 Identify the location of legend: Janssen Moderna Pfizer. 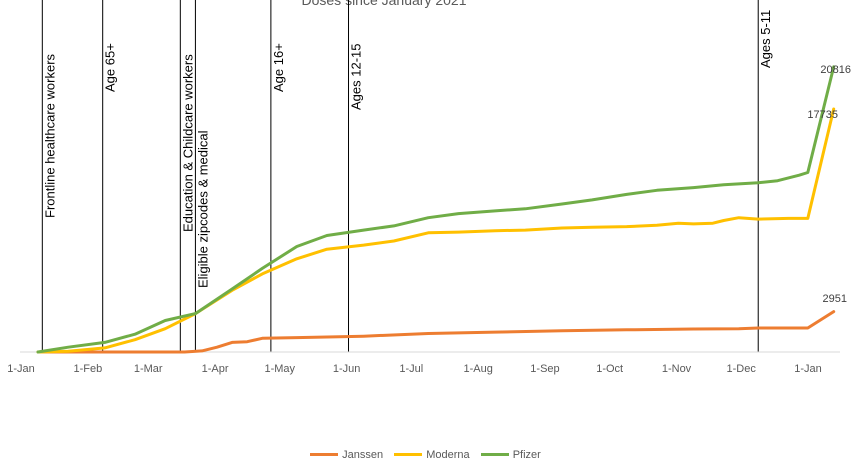
(425, 454).